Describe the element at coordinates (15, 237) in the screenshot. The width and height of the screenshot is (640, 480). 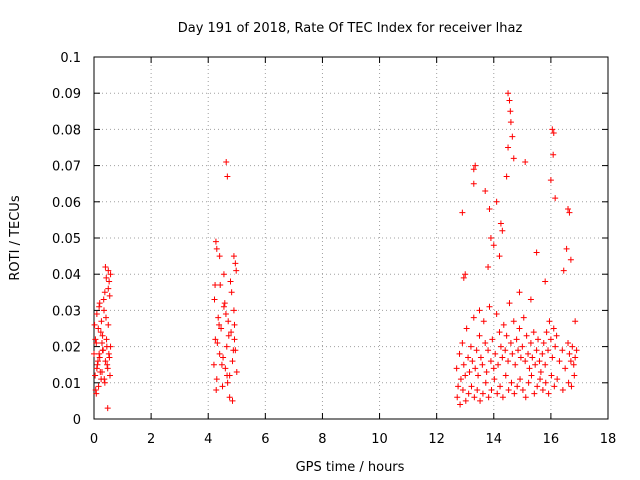
I see `y-axis-label: ROTI / TECUs` at that location.